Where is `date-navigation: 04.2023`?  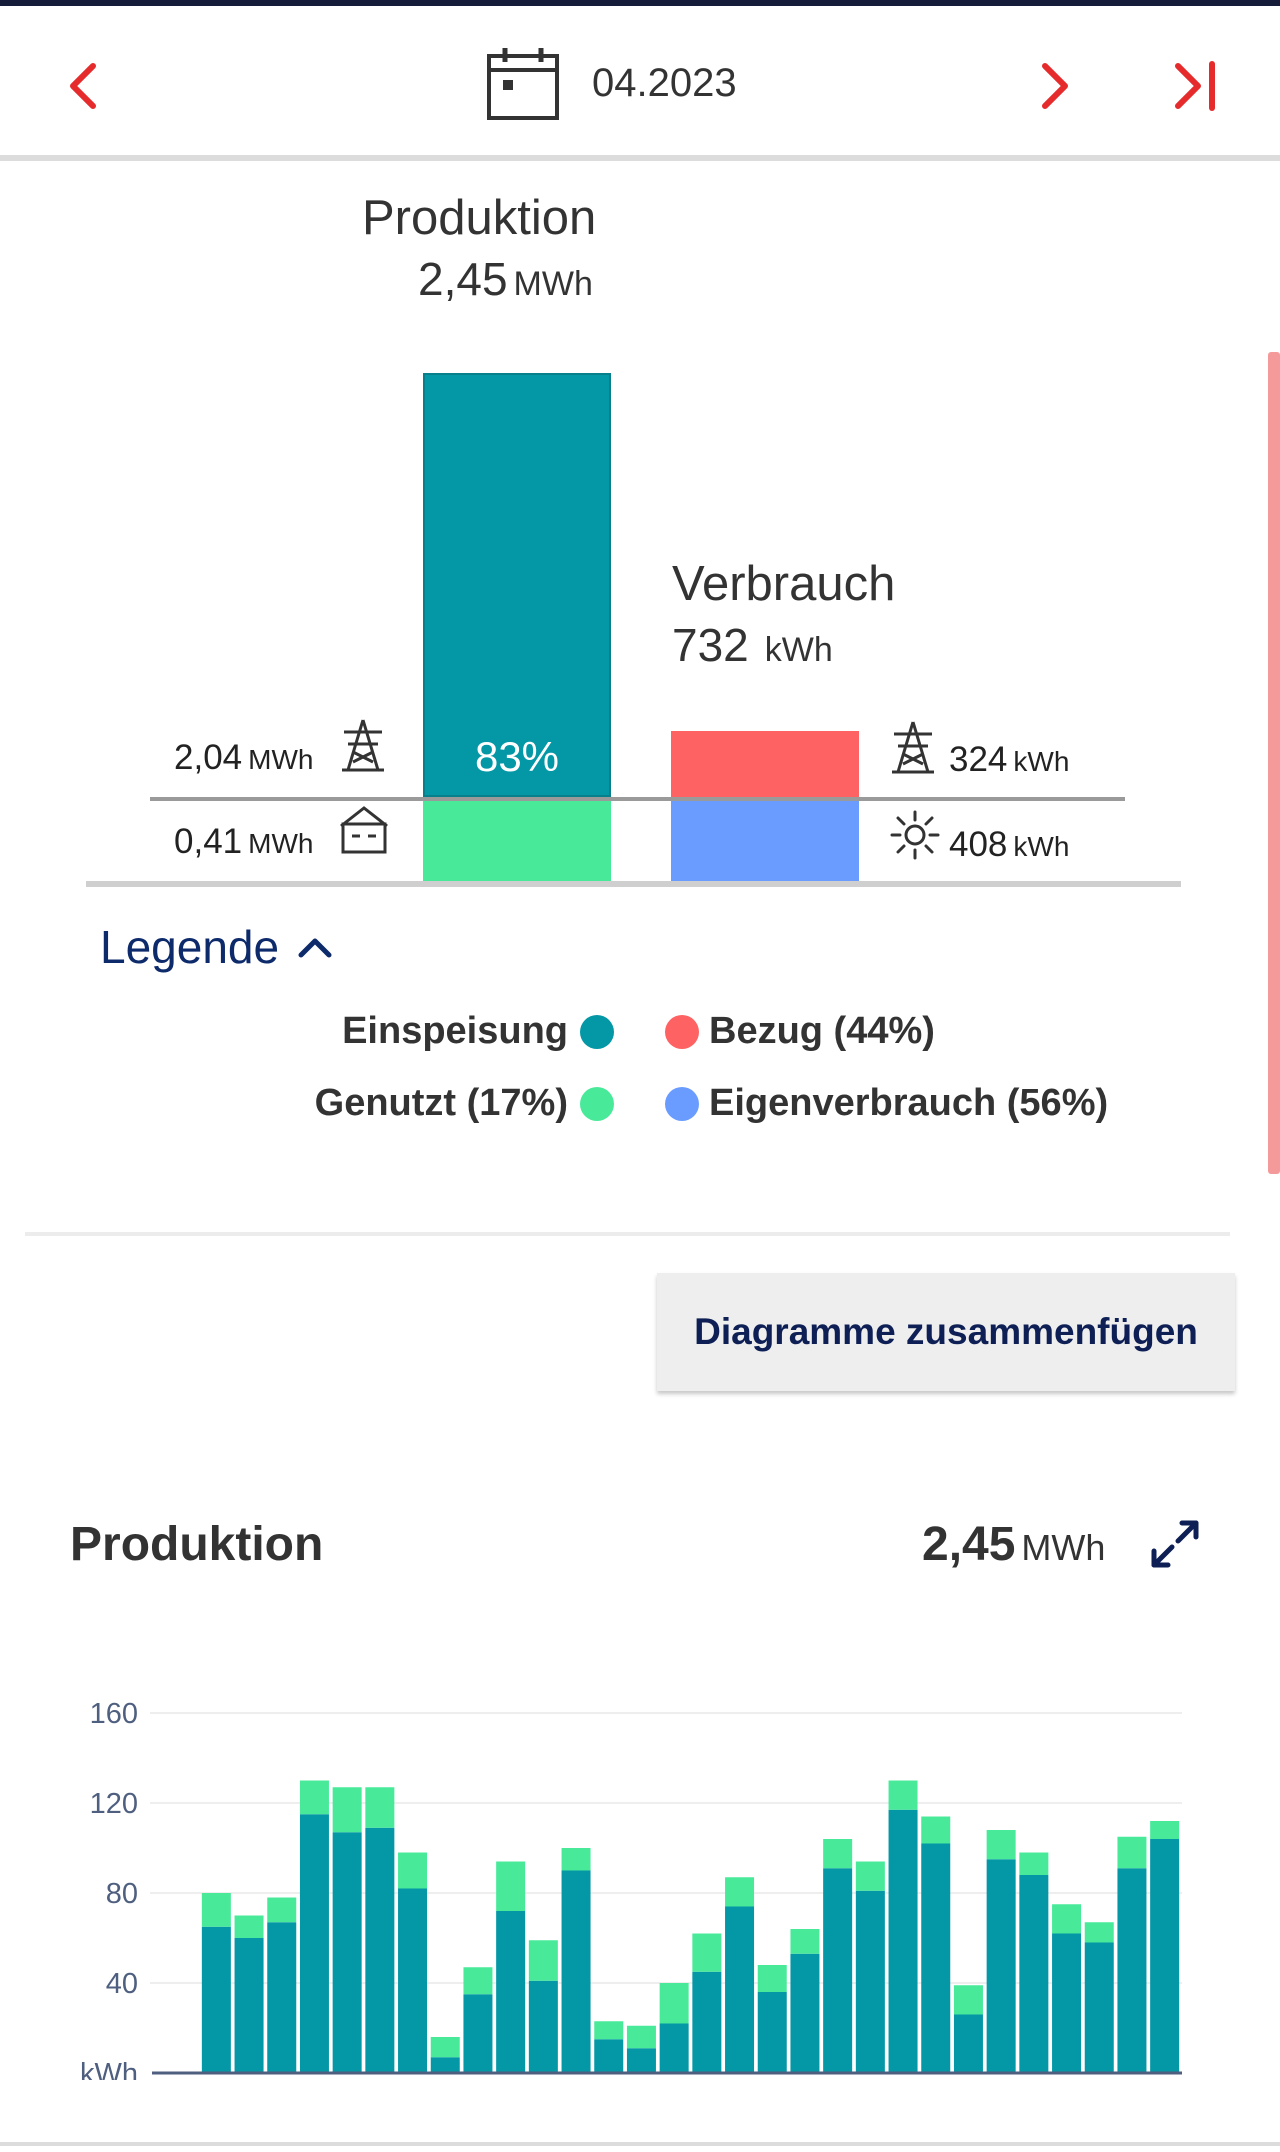
date-navigation: 04.2023 is located at coordinates (640, 81).